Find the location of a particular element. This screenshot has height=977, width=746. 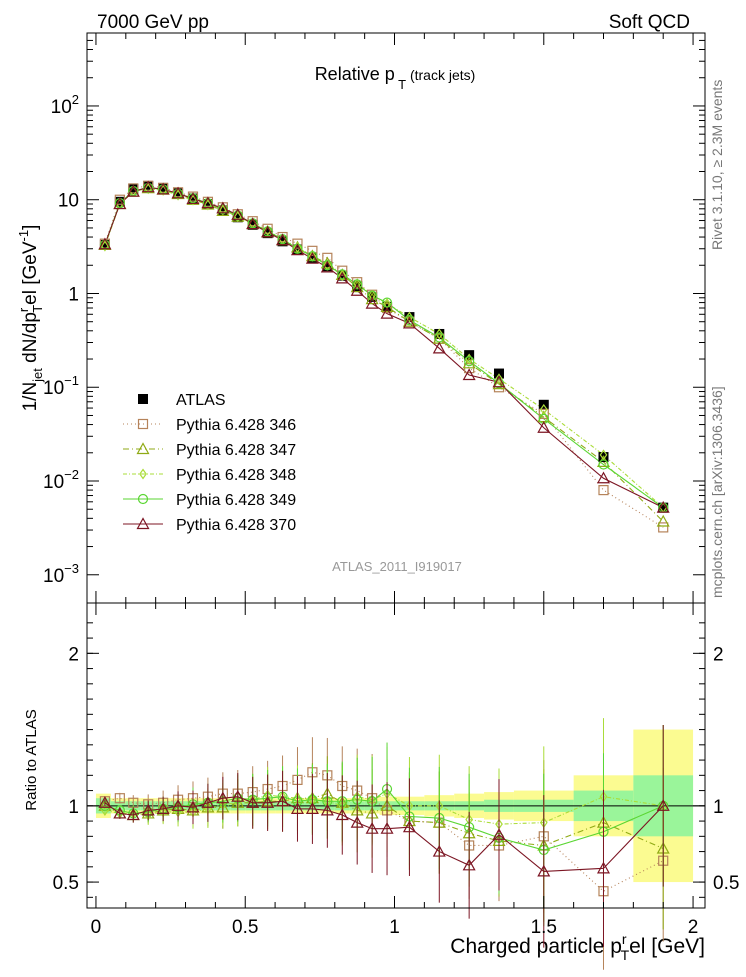

main-y-tick-label: 10⁻¹ is located at coordinates (61, 386).